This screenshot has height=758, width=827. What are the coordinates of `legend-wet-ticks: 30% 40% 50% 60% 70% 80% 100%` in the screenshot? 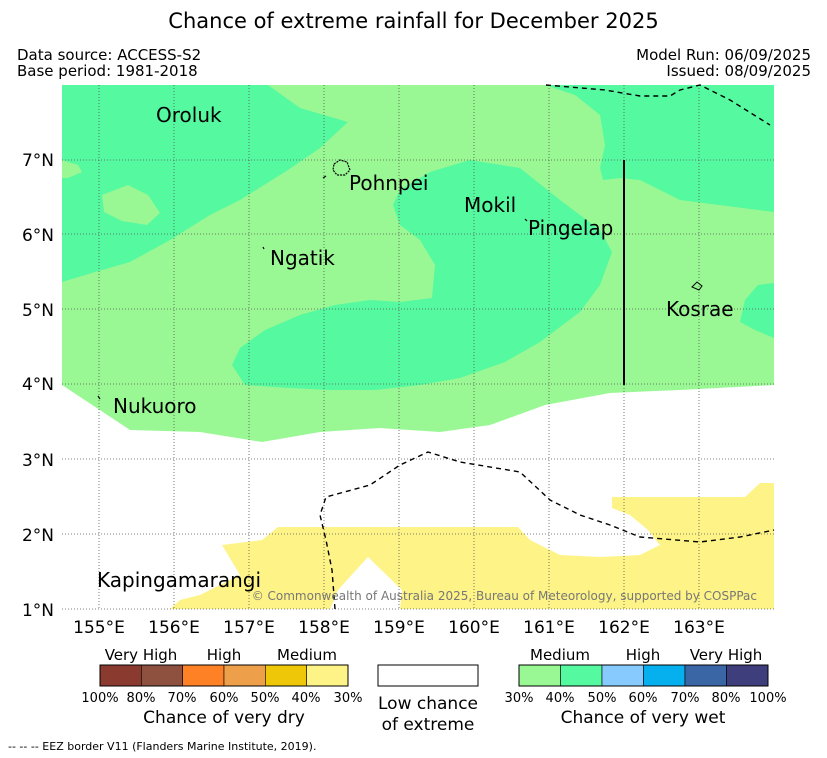 It's located at (646, 698).